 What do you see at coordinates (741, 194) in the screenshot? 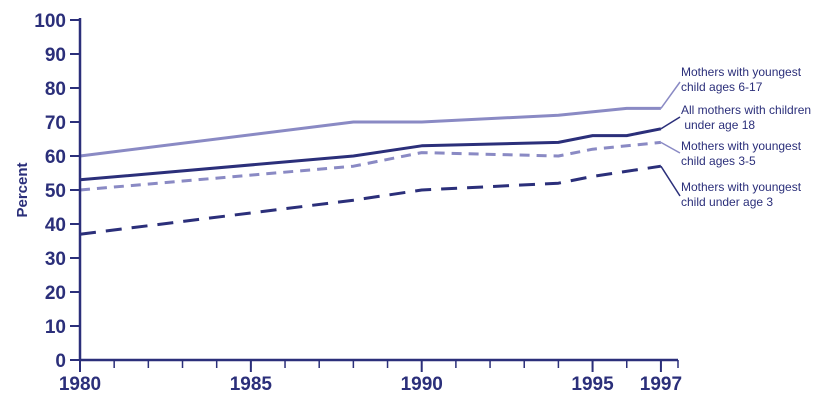
I see `legend-label-4: Mothers with youngest child under age 3` at bounding box center [741, 194].